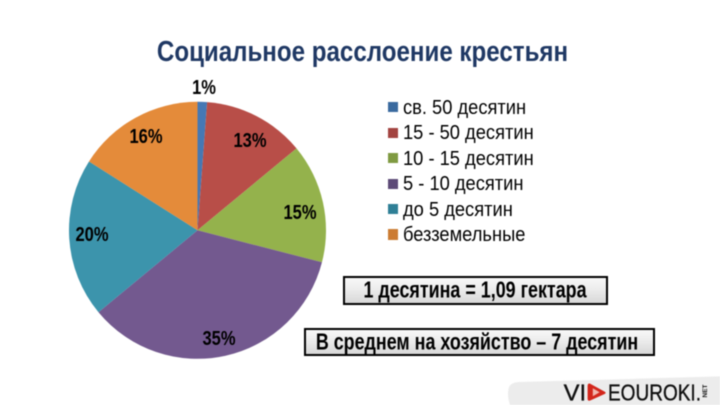 This screenshot has height=405, width=720. What do you see at coordinates (575, 392) in the screenshot?
I see `svg-text: VI` at bounding box center [575, 392].